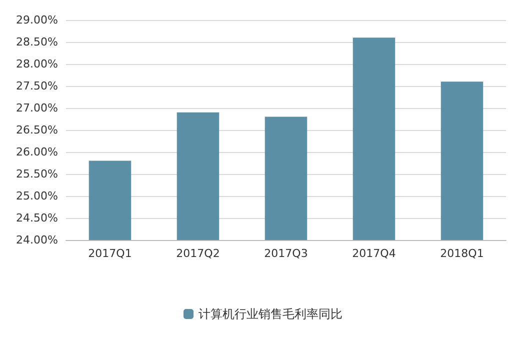 The height and width of the screenshot is (345, 528). I want to click on x-tick-label: 2017Q2, so click(198, 253).